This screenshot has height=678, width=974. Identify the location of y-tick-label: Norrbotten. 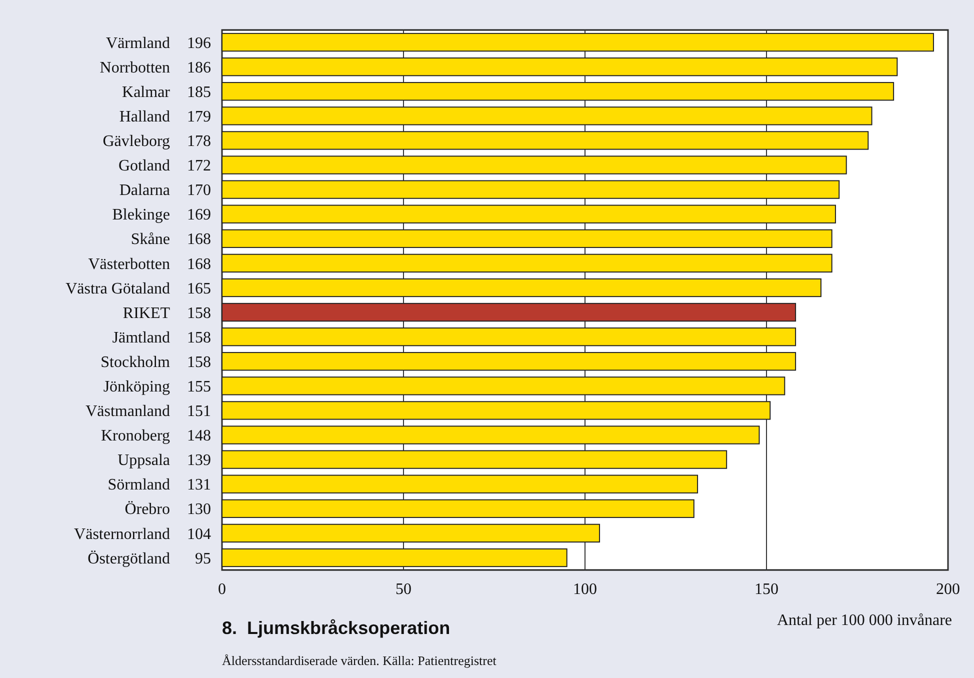
(135, 67).